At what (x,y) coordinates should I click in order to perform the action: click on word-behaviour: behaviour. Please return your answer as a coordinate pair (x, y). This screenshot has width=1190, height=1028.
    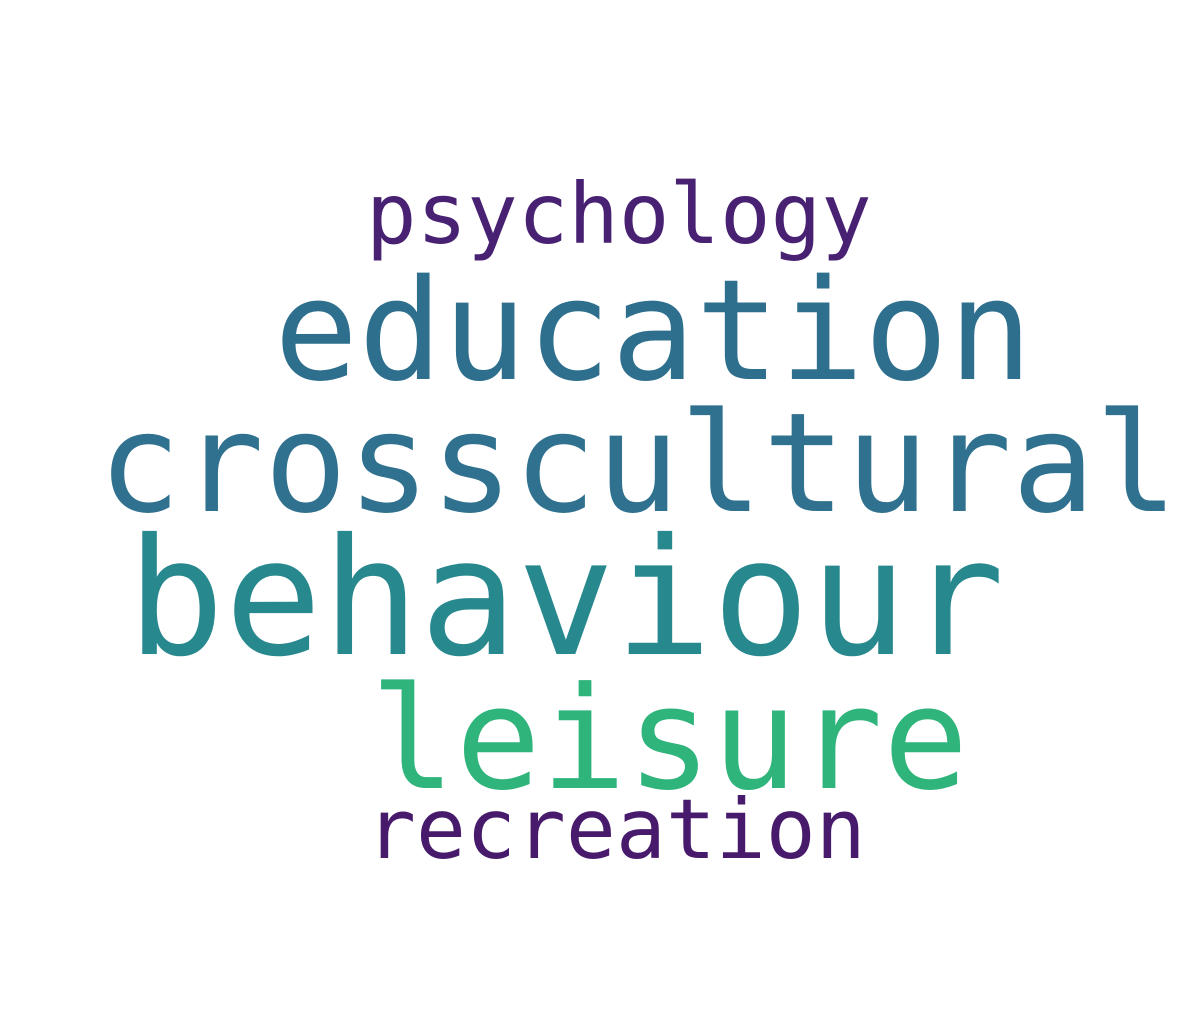
    Looking at the image, I should click on (566, 599).